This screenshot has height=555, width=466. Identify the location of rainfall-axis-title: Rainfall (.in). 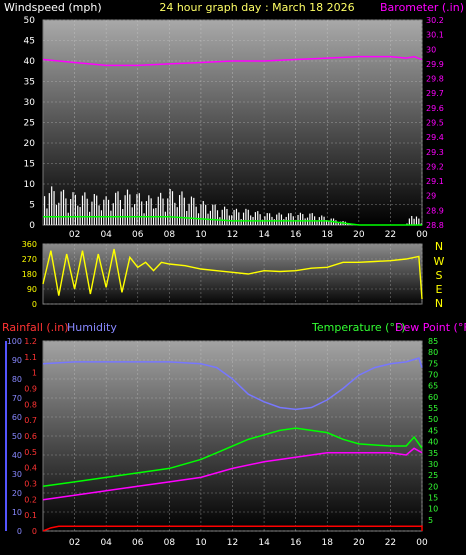
(35, 327).